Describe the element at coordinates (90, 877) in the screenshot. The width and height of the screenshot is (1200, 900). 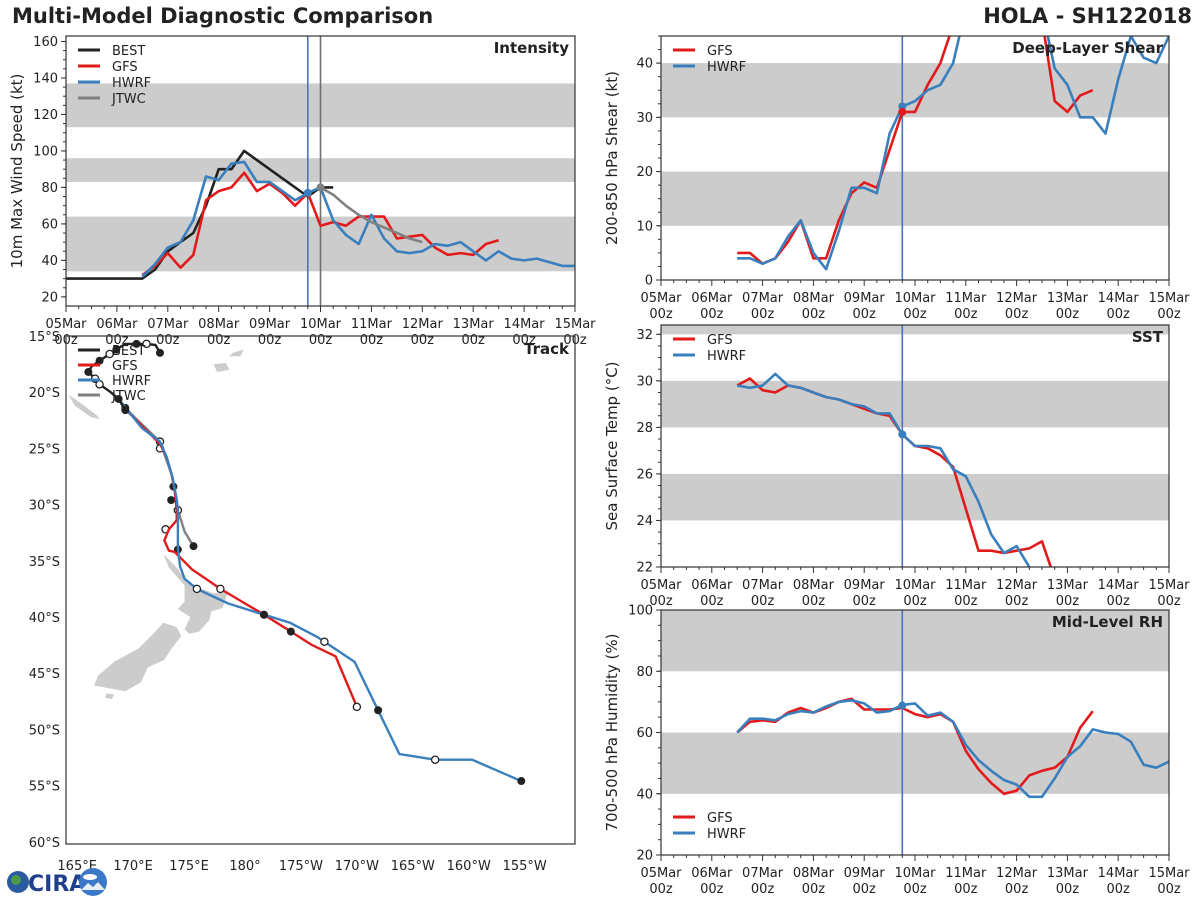
I see `cloud-shape` at that location.